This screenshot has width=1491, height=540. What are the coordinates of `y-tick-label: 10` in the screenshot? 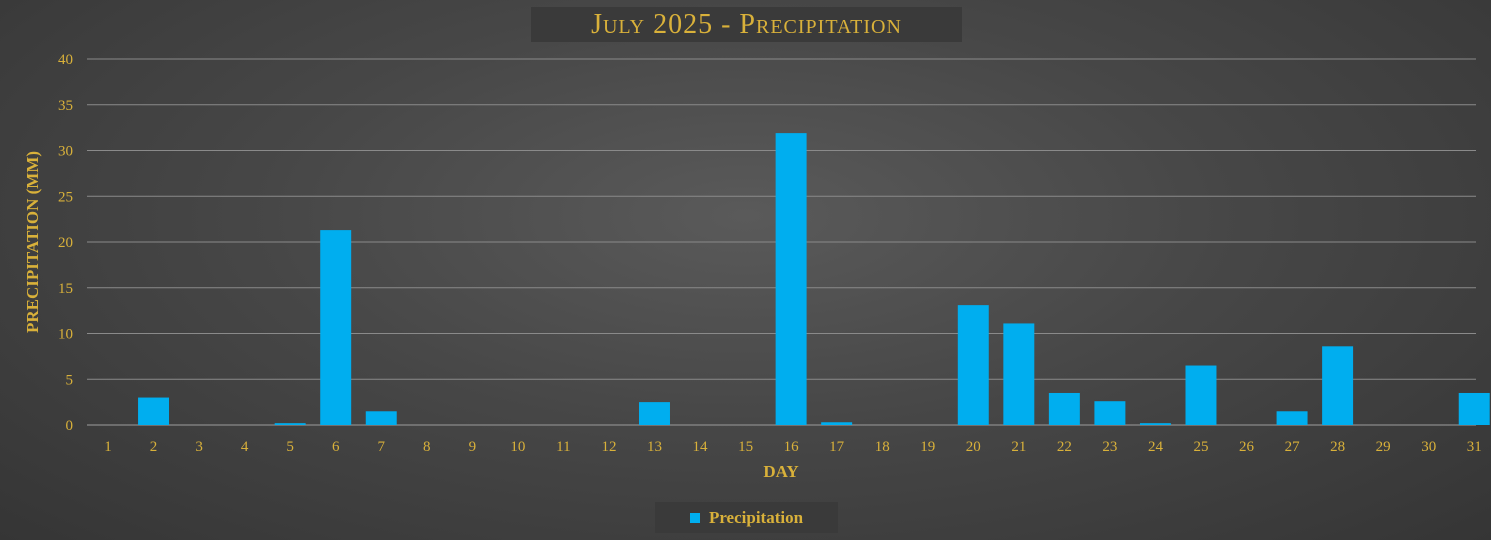 It's located at (65, 335).